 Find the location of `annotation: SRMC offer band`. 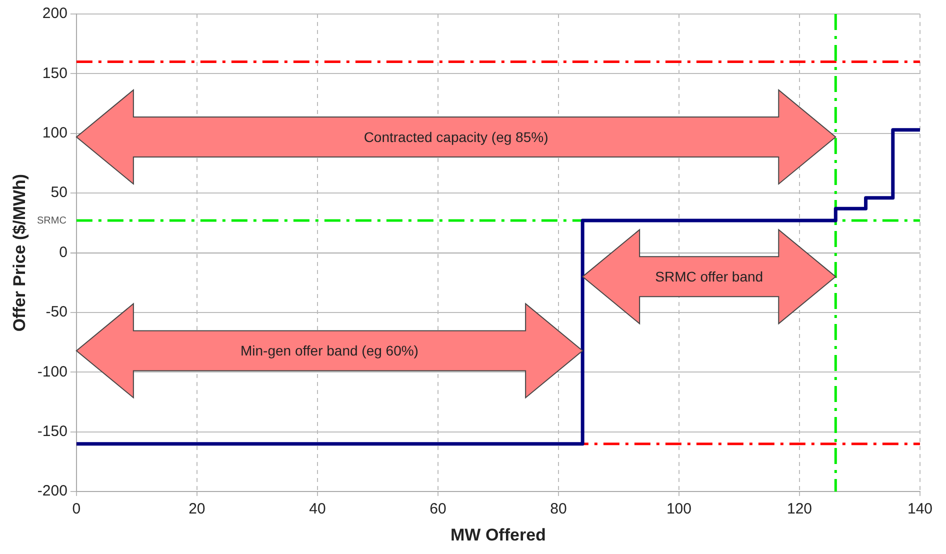

annotation: SRMC offer band is located at coordinates (709, 276).